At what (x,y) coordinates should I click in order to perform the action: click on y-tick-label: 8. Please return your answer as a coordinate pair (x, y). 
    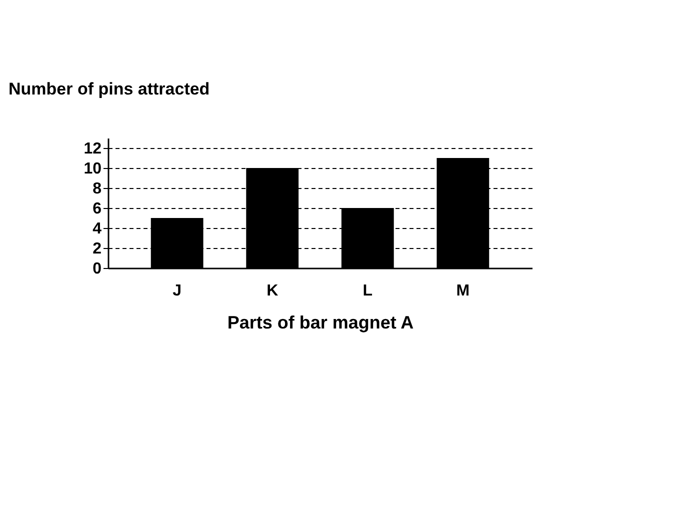
    Looking at the image, I should click on (97, 189).